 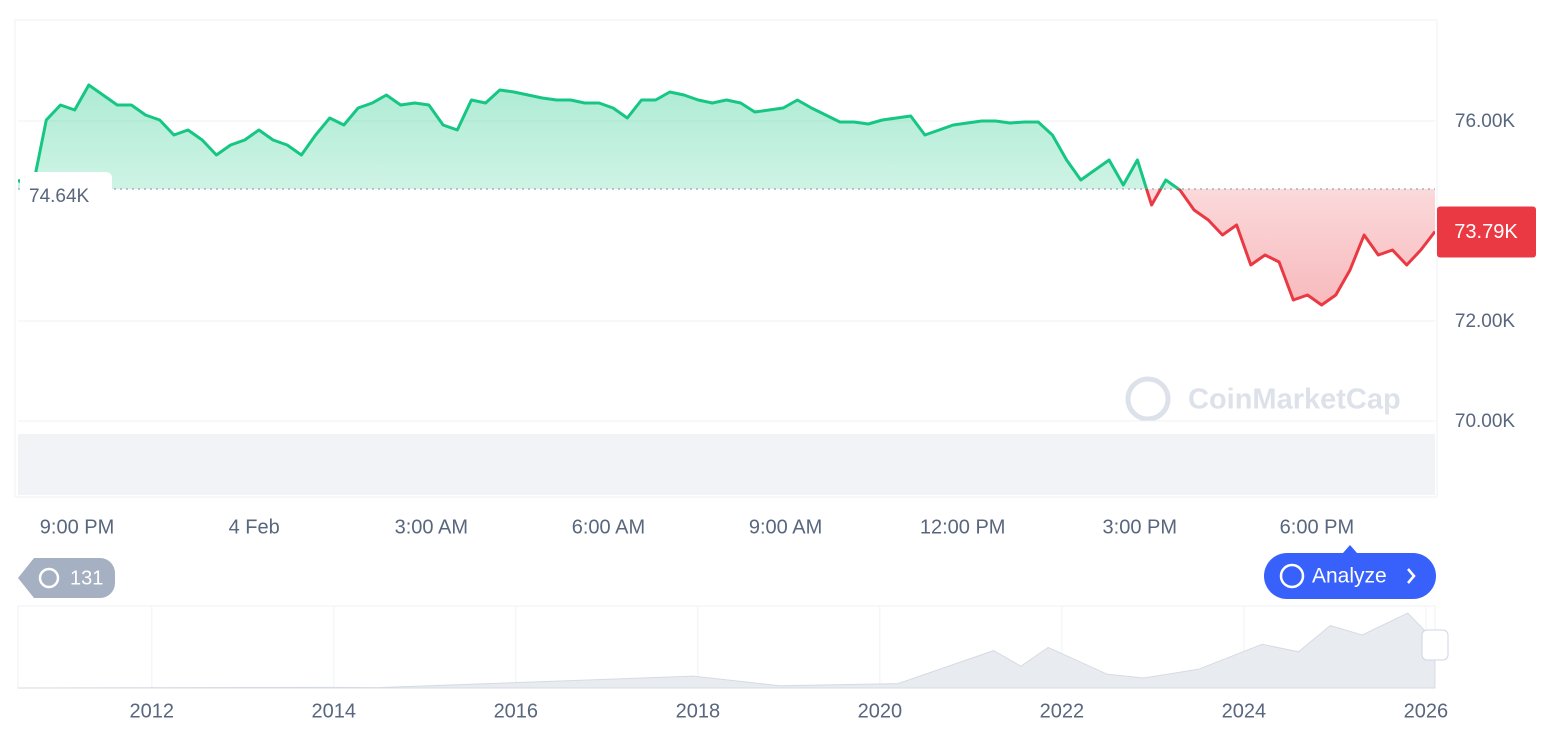 I want to click on last-price-badge, so click(x=1486, y=232).